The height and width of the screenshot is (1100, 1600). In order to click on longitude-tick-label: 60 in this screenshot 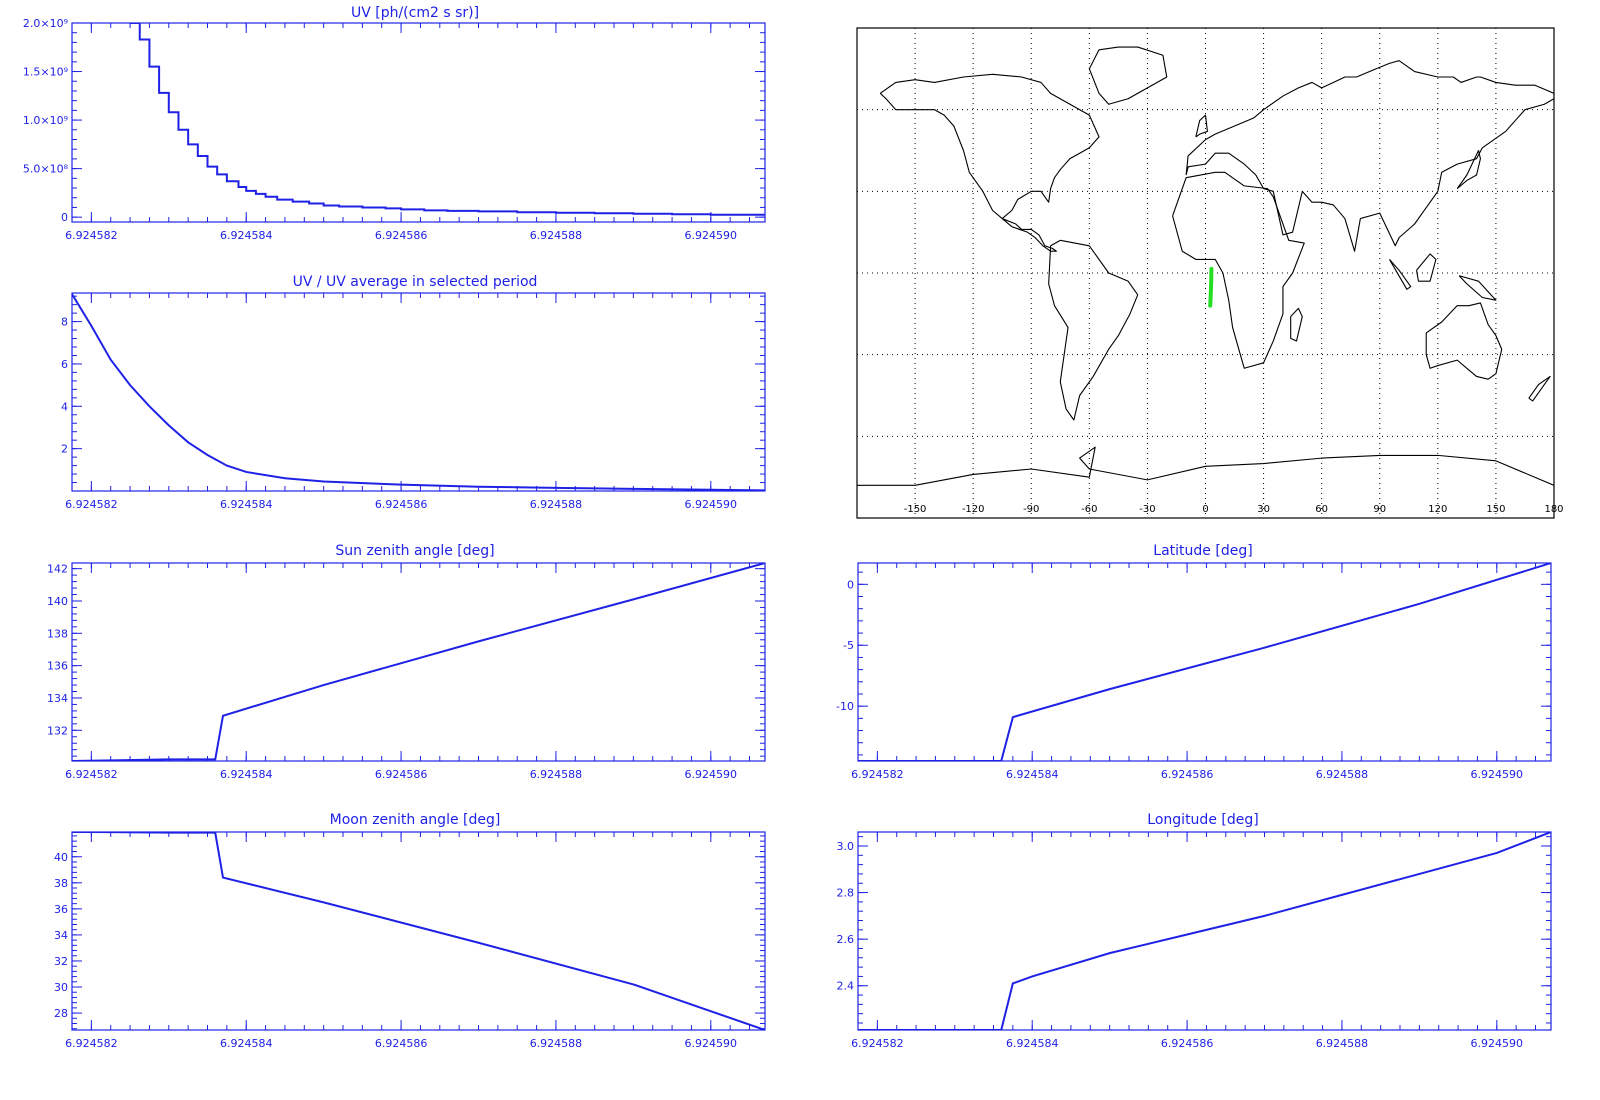, I will do `click(1321, 509)`.